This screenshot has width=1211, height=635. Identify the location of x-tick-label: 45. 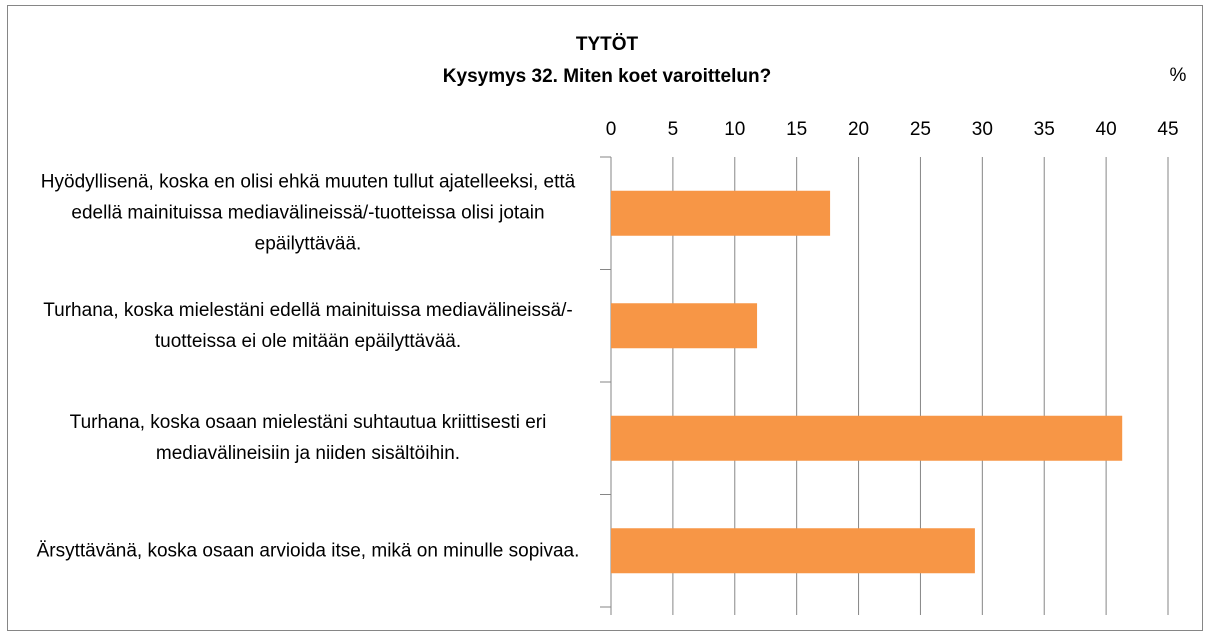
(1167, 129).